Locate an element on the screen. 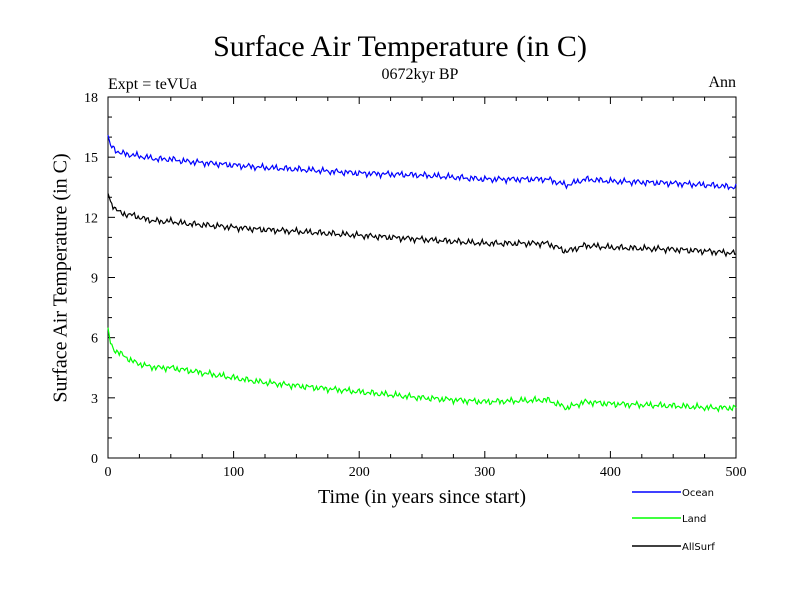 The image size is (800, 600). legend-label-land: Land is located at coordinates (694, 519).